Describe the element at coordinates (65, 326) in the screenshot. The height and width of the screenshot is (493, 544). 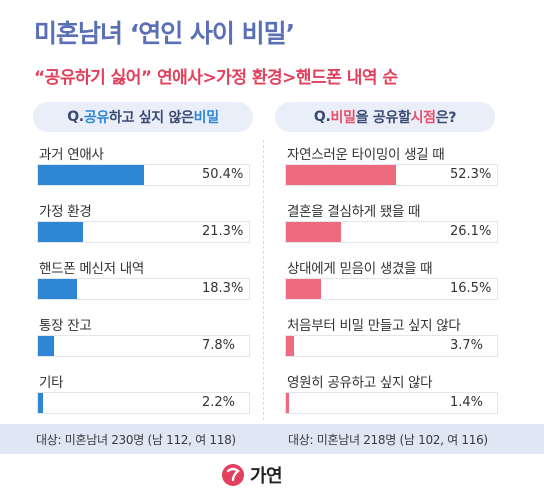
I see `category-label: 통장 잔고` at that location.